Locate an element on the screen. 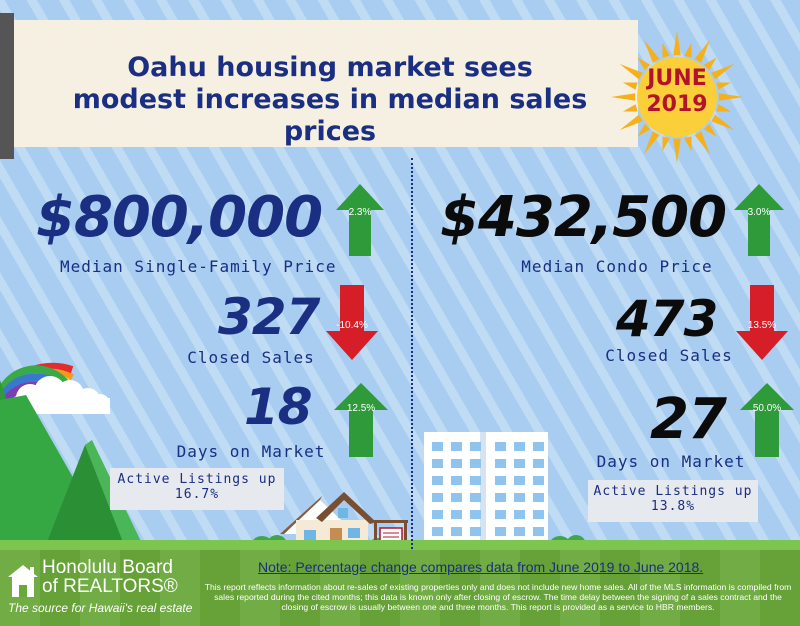 This screenshot has height=626, width=800. building-icon is located at coordinates (486, 492).